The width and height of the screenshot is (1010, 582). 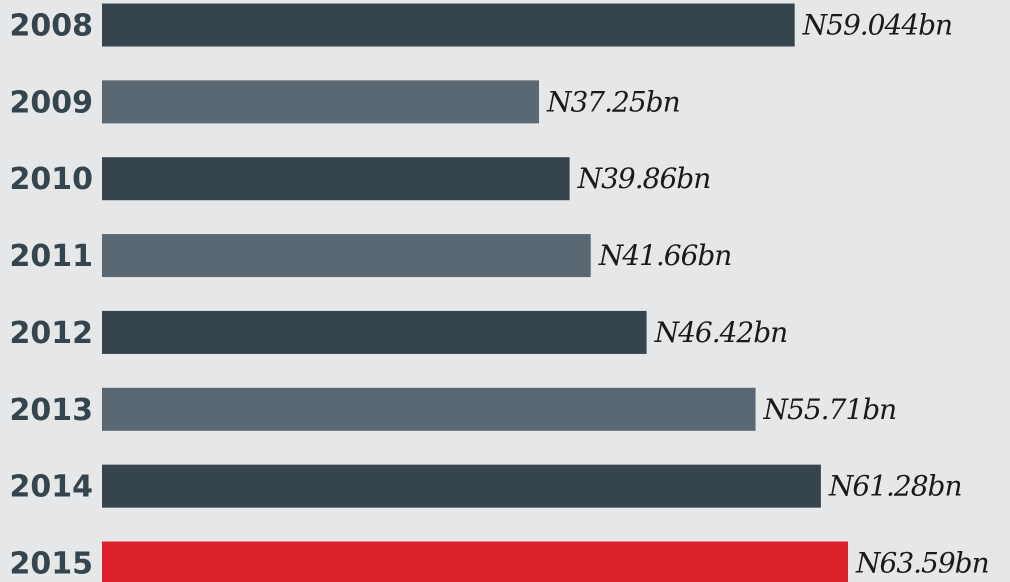 What do you see at coordinates (644, 178) in the screenshot?
I see `value-label: N39.86bn` at bounding box center [644, 178].